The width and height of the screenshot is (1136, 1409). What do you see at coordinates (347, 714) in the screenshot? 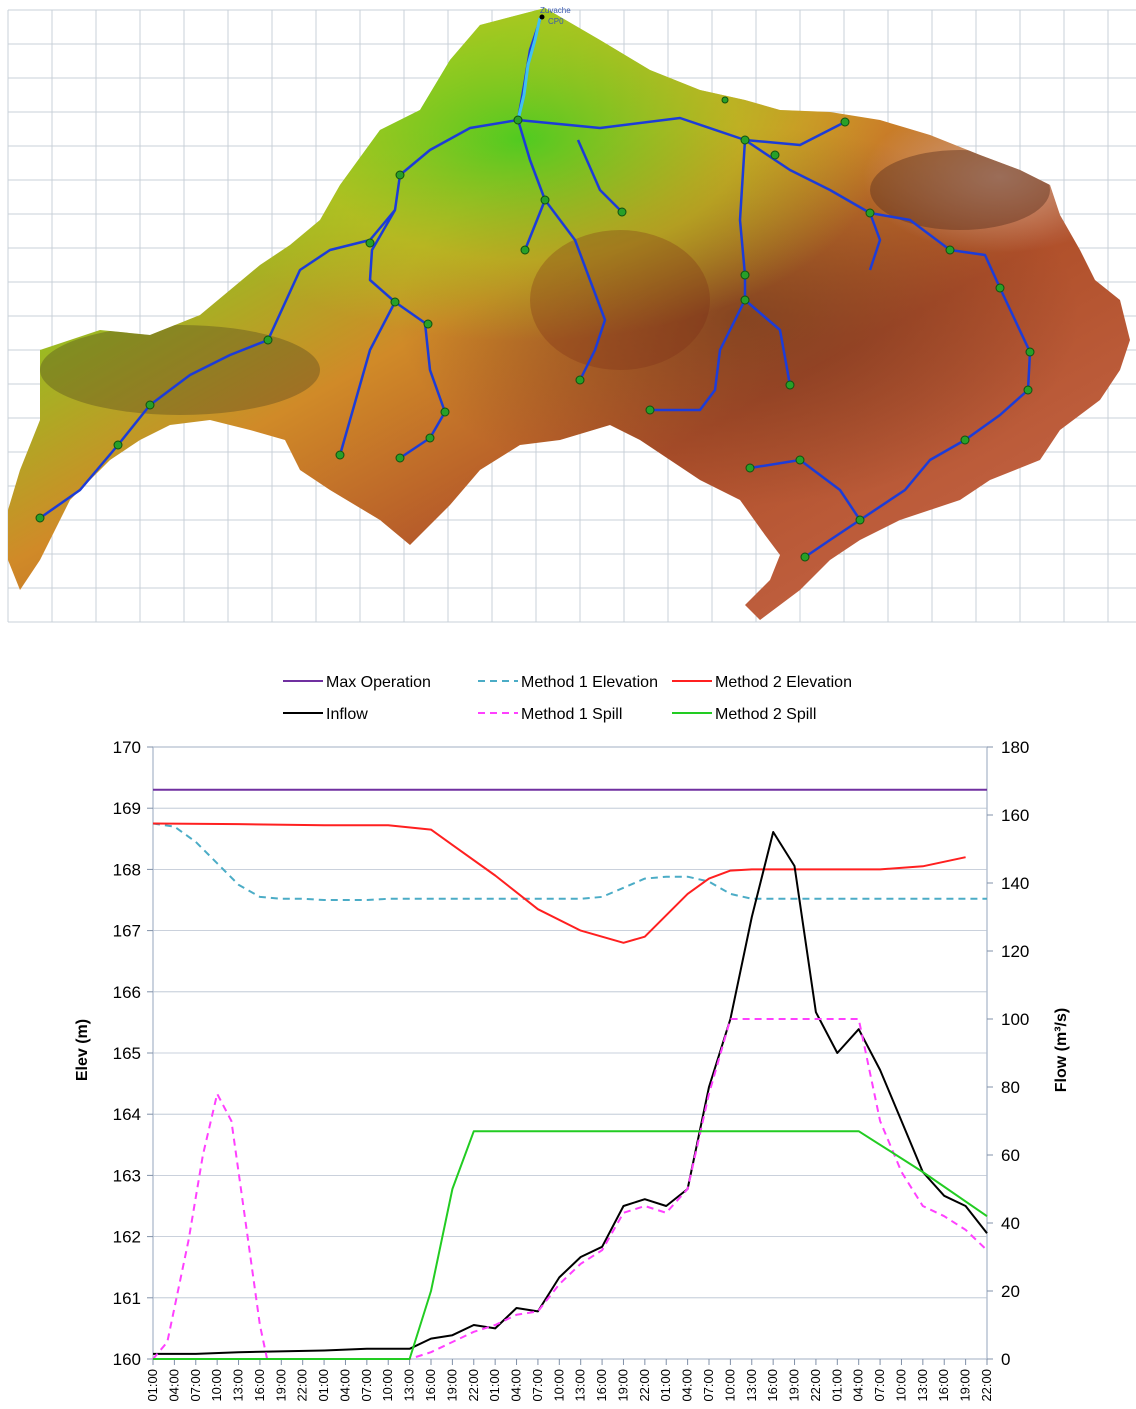
I see `legend-label: Inflow` at bounding box center [347, 714].